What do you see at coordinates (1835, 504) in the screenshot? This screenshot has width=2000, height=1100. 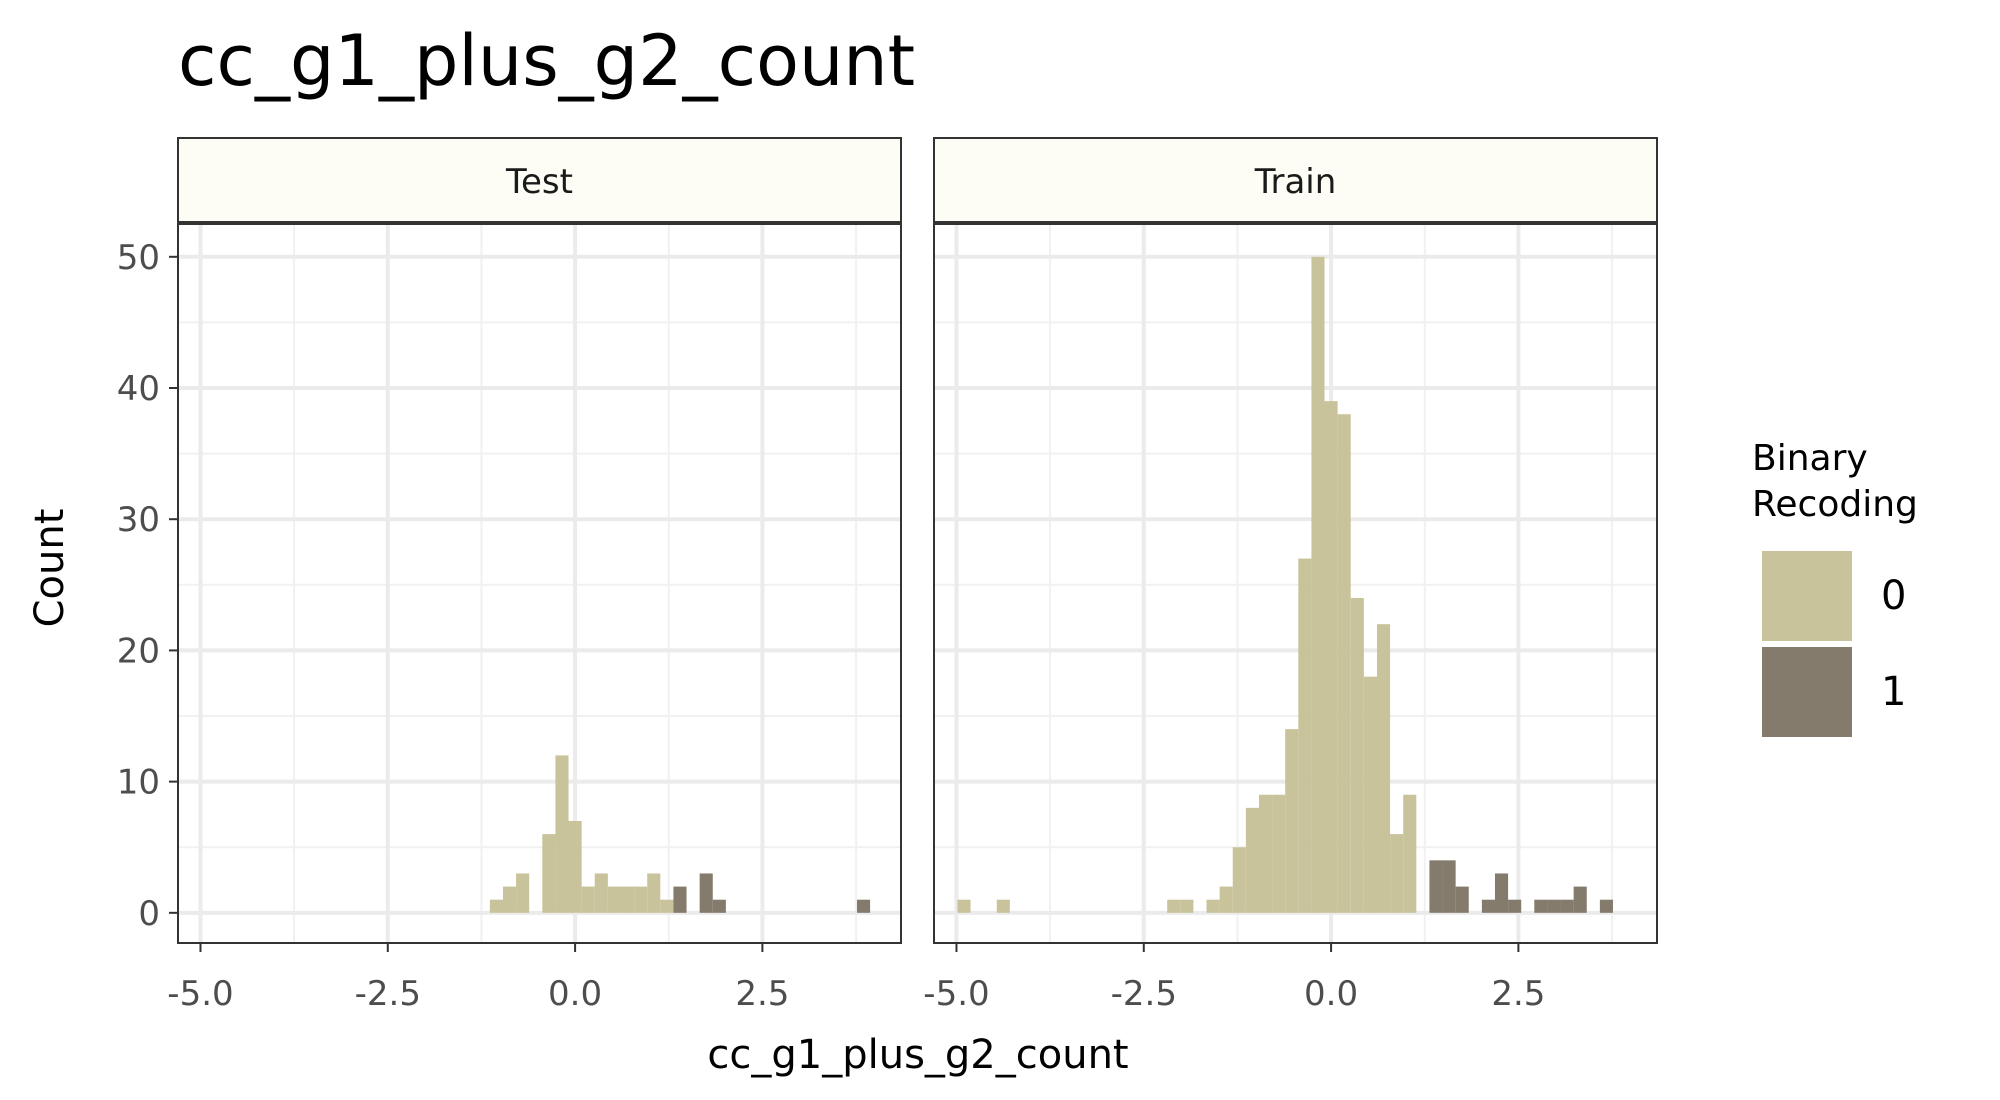 I see `legend-title-line2: Recoding` at bounding box center [1835, 504].